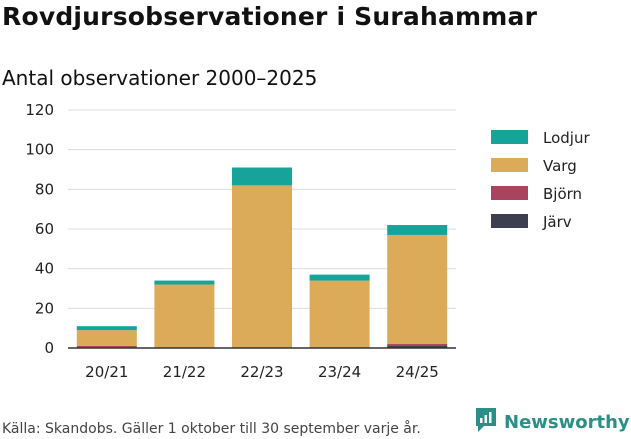  Describe the element at coordinates (417, 372) in the screenshot. I see `x-tick-label: 24/25` at that location.